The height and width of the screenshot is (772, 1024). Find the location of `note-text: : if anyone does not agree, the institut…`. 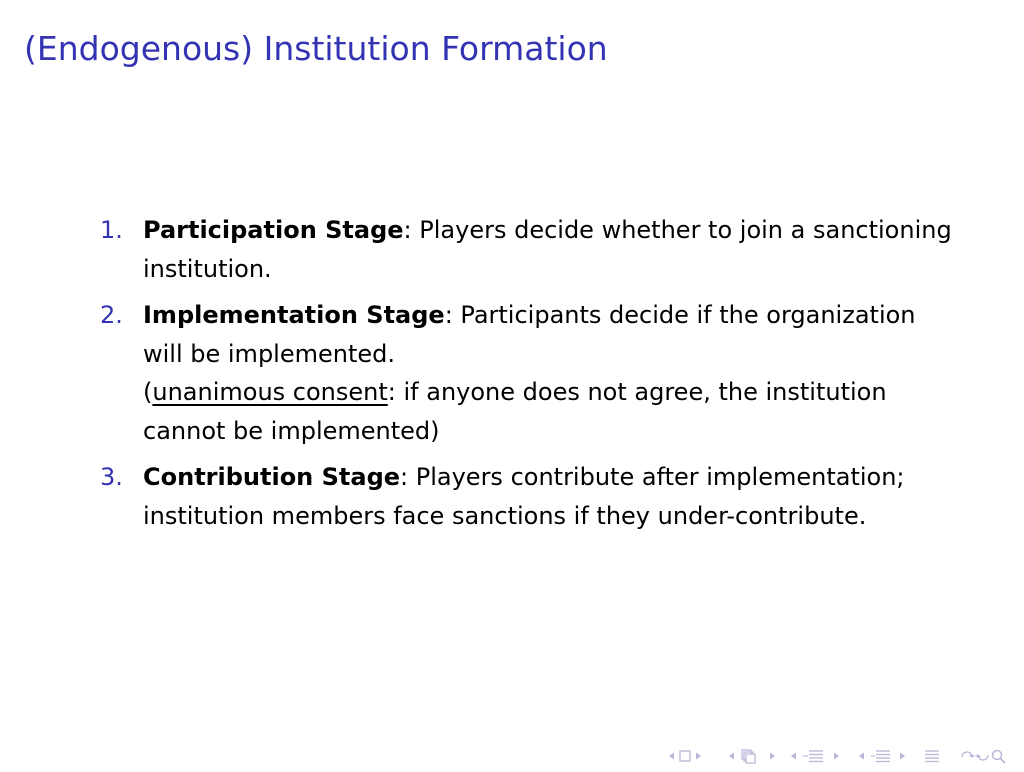

note-text: : if anyone does not agree, the institut… is located at coordinates (515, 411).